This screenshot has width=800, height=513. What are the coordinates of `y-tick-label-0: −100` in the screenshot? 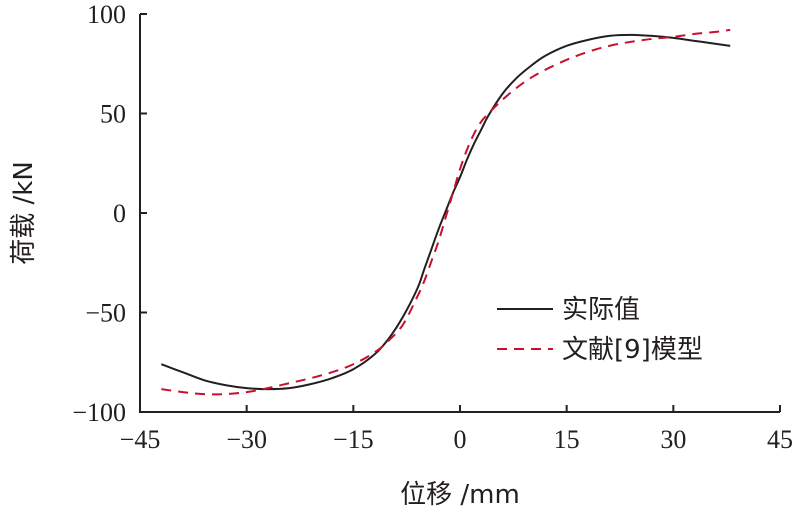 It's located at (99, 412).